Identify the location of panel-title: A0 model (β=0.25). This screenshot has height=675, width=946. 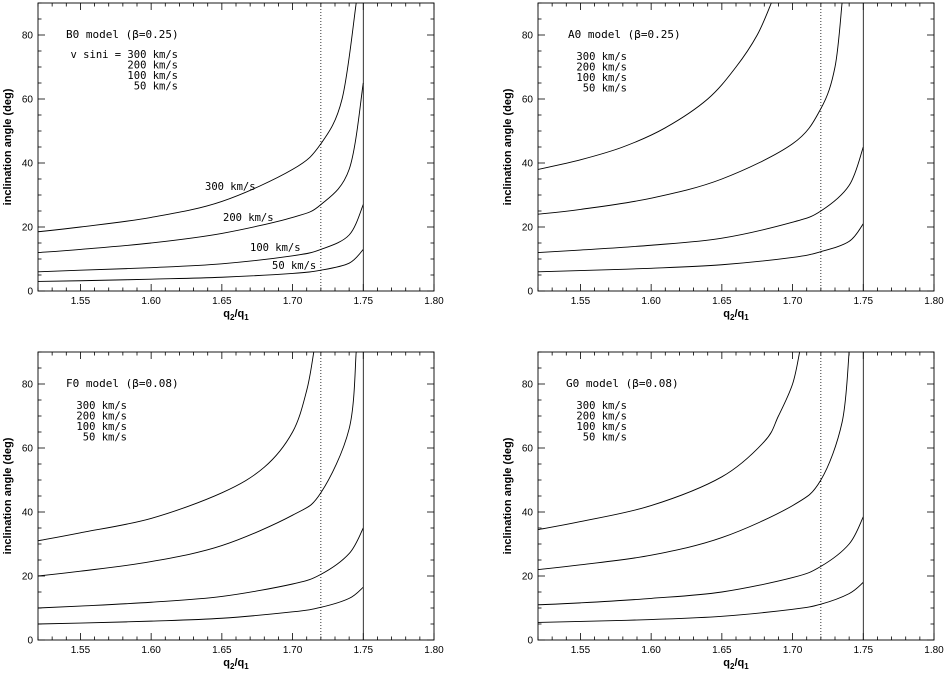
(624, 34).